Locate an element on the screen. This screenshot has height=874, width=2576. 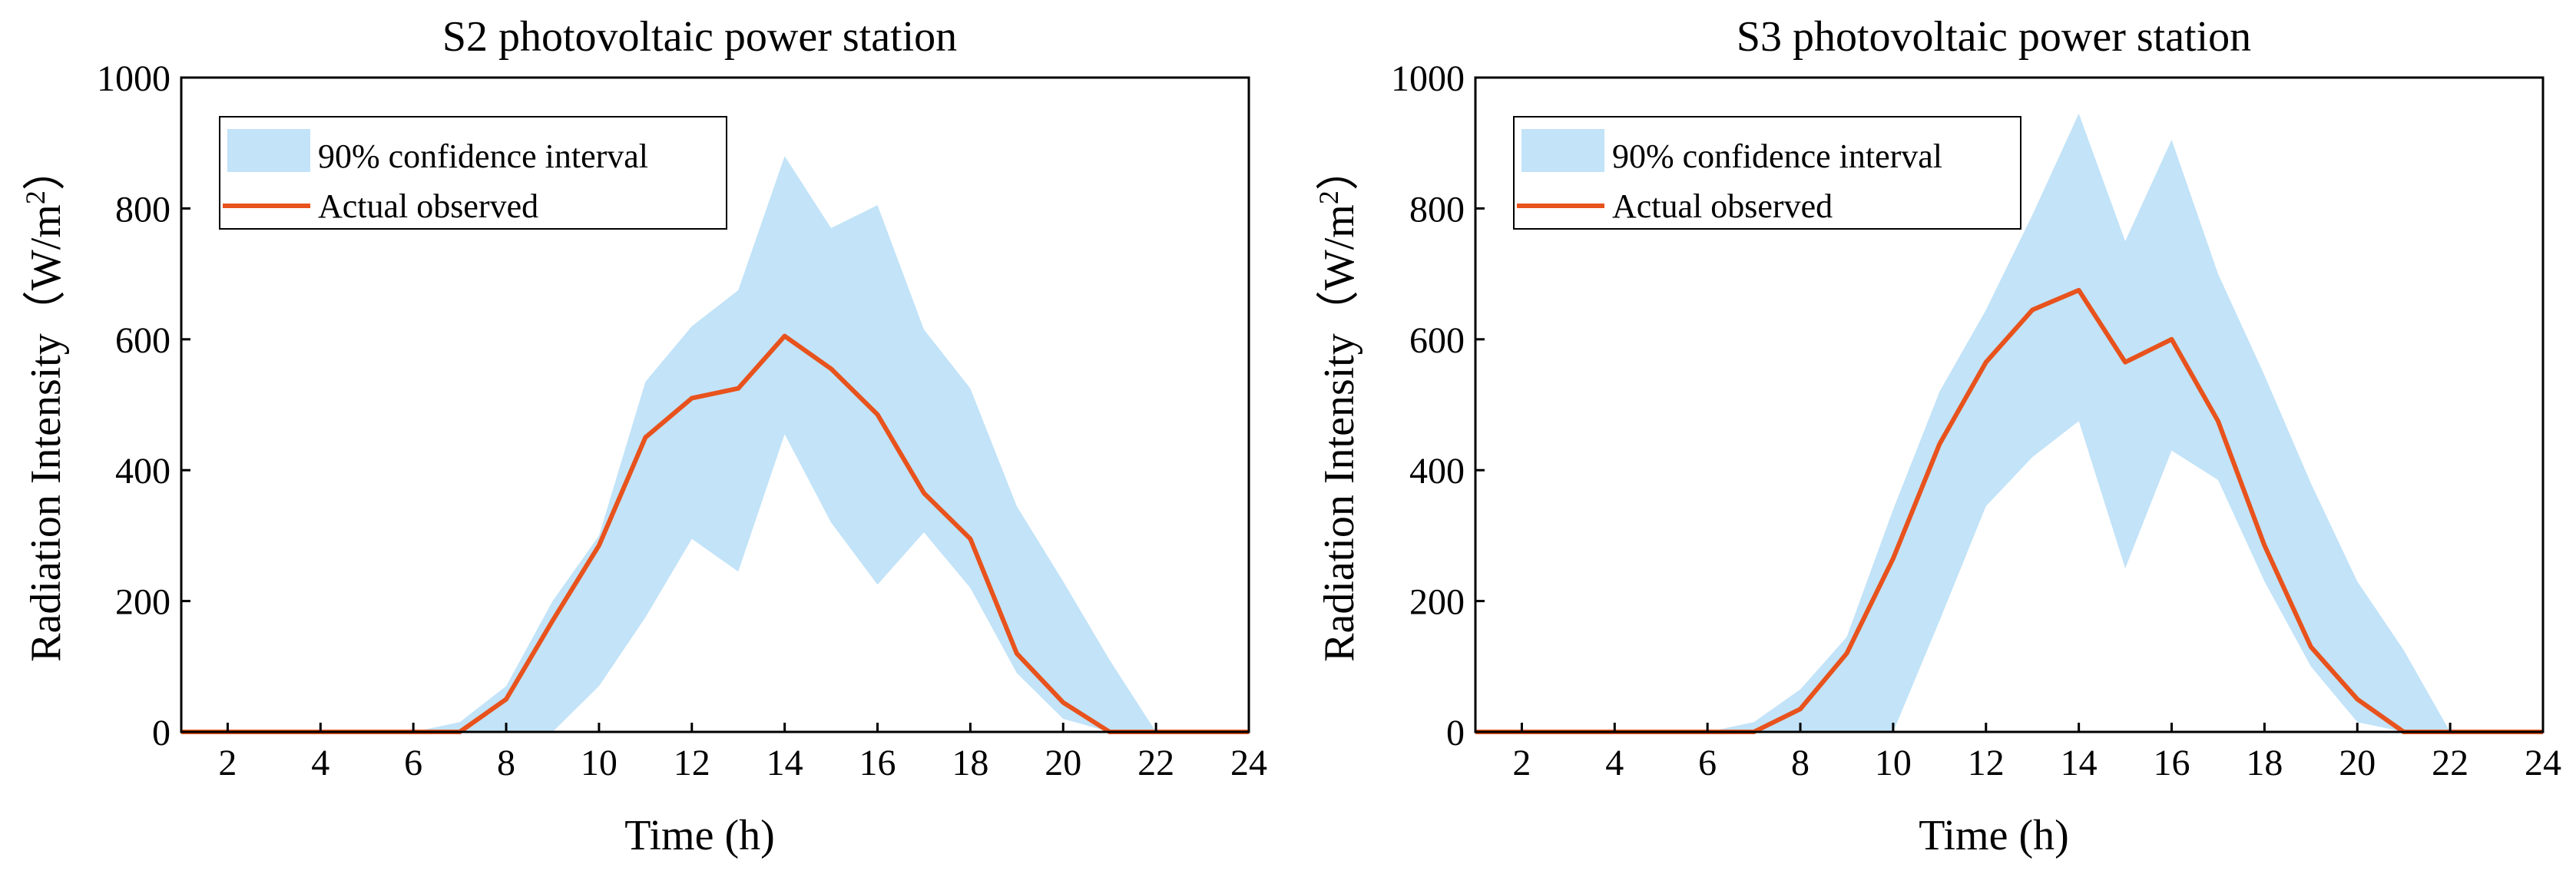
legend-box is located at coordinates (1767, 173).